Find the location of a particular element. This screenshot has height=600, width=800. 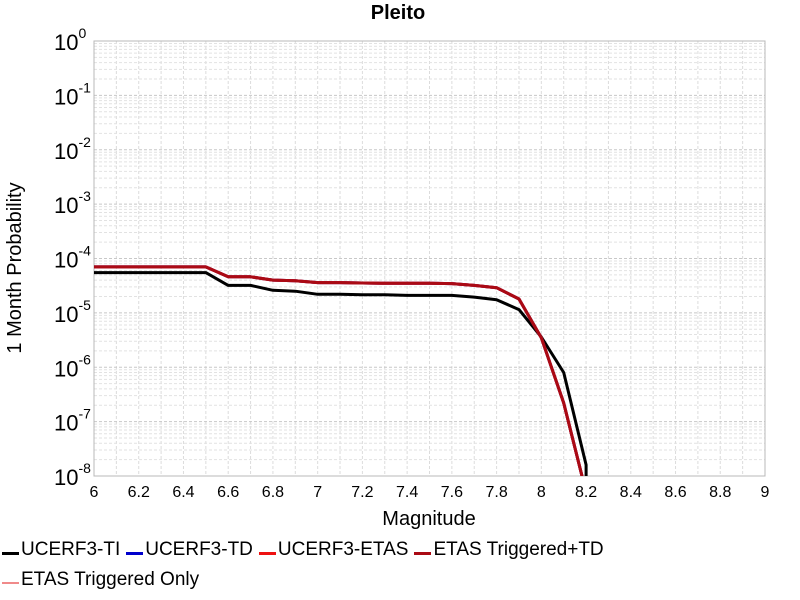

legend-item-etas-triggered-td: ETAS Triggered+TD is located at coordinates (509, 550).